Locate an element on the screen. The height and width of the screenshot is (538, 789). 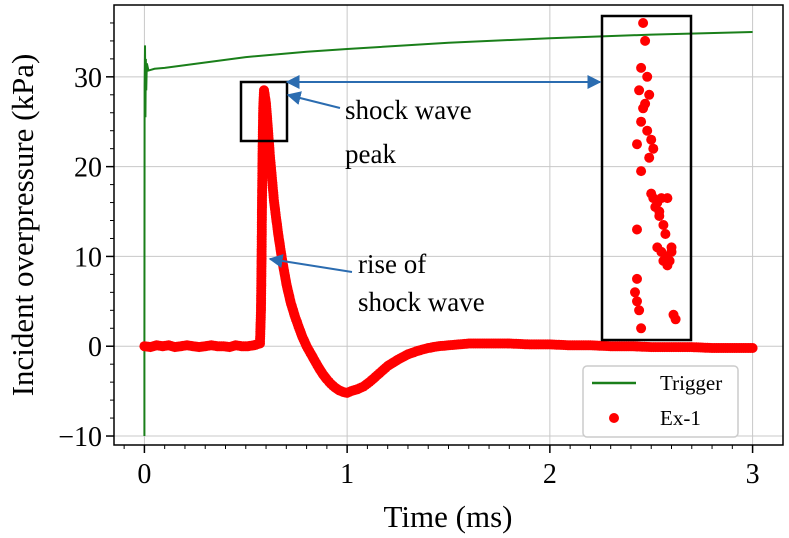
annotation-peak-line2: peak is located at coordinates (370, 154).